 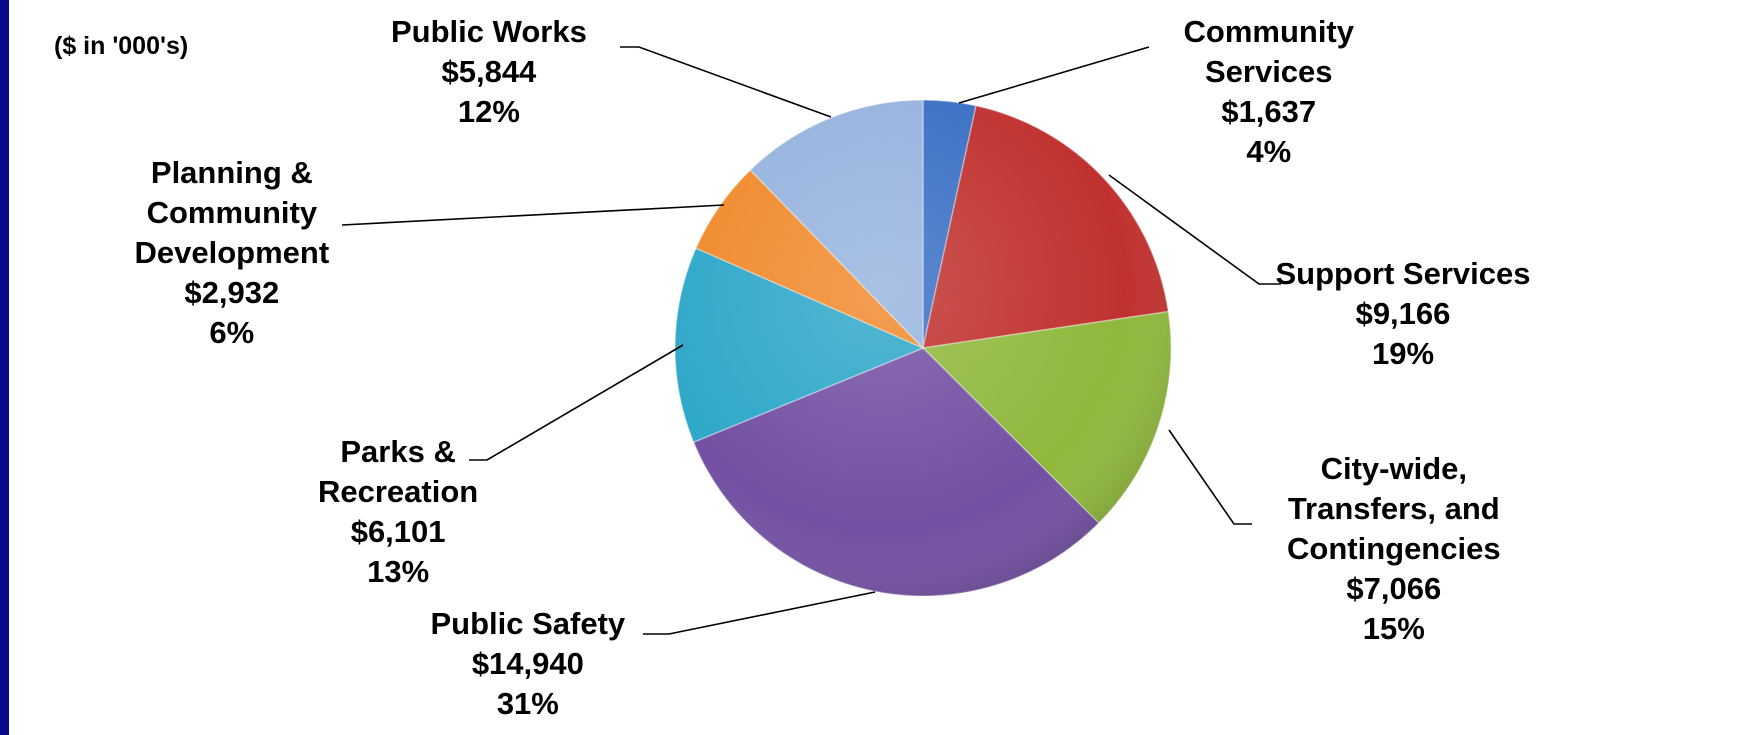 I want to click on slice-name-line: Contingencies, so click(x=1394, y=548).